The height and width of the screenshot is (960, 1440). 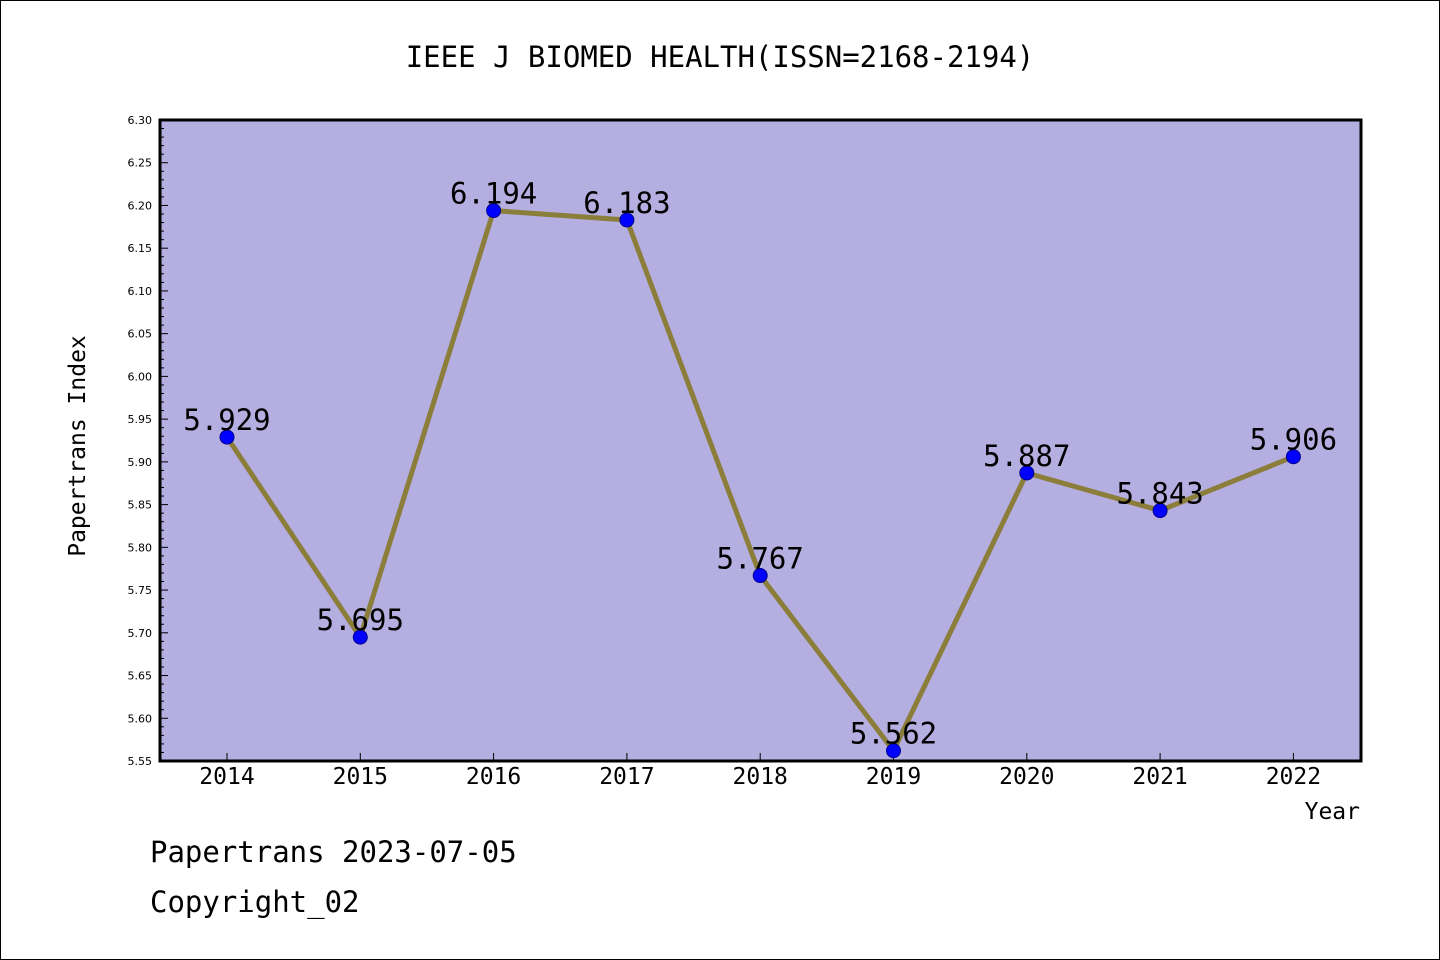 What do you see at coordinates (360, 620) in the screenshot?
I see `data-label: 5.695` at bounding box center [360, 620].